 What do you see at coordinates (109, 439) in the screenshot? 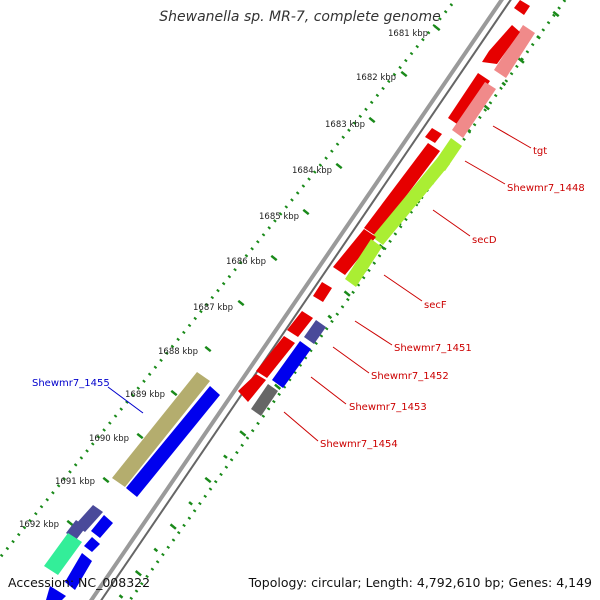
I see `kbp-label: 1690 kbp` at bounding box center [109, 439].